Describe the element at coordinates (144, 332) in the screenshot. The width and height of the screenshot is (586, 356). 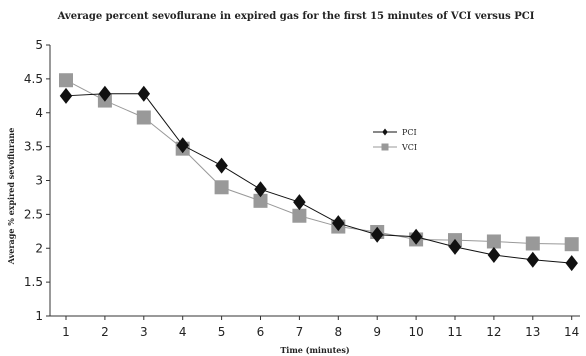
I see `x-tick-label: 3` at that location.